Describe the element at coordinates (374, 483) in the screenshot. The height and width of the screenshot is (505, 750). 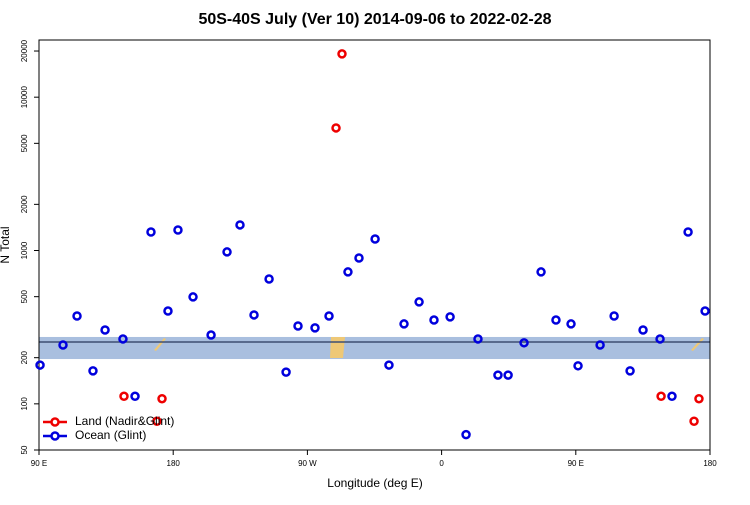
I see `x-axis-label: Longitude (deg E)` at that location.